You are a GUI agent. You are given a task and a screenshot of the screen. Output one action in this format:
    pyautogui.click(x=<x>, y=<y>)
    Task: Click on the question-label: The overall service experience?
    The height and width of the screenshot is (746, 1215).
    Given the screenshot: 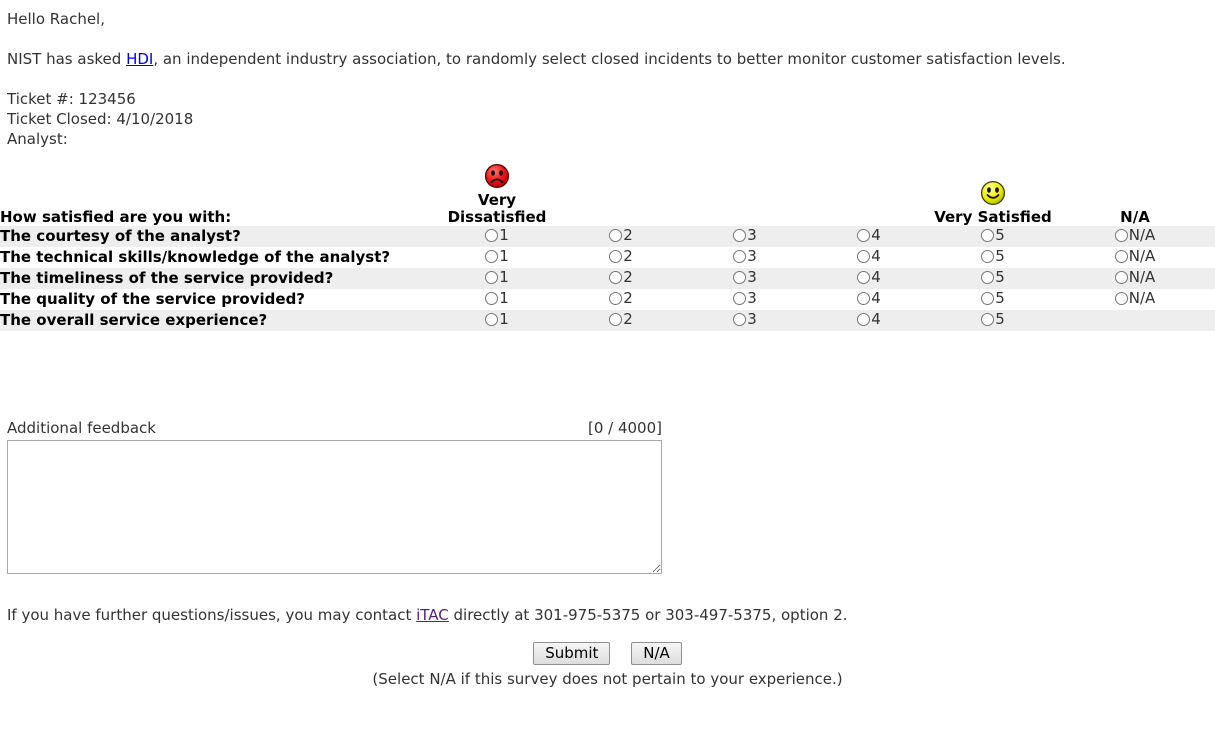 What is the action you would take?
    pyautogui.click(x=134, y=320)
    